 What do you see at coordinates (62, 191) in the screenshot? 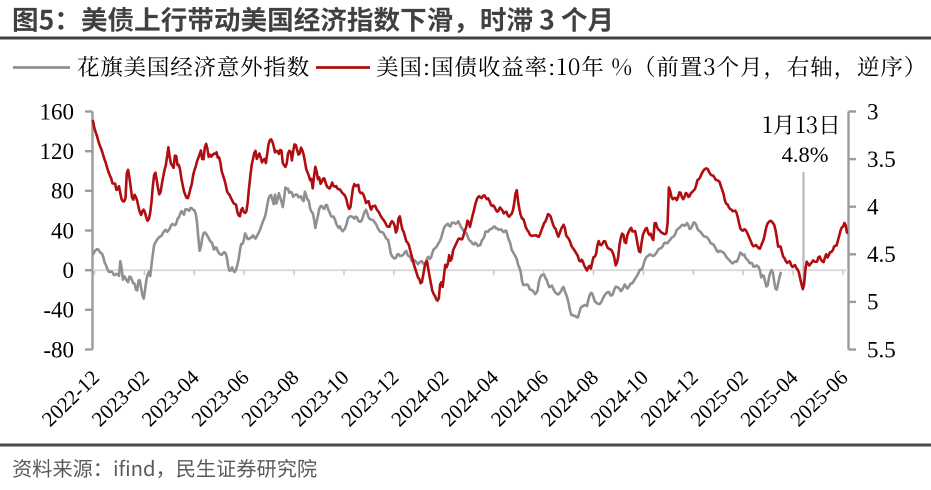
I see `svg-text: 80` at bounding box center [62, 191].